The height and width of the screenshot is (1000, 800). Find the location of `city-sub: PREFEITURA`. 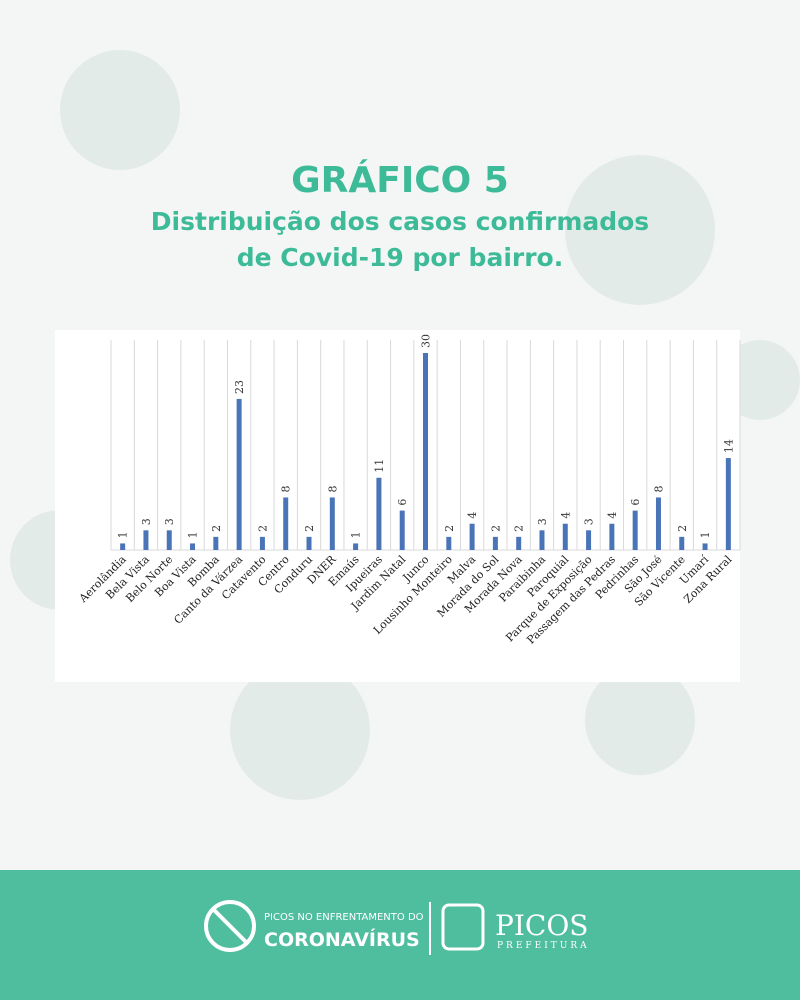

city-sub: PREFEITURA is located at coordinates (543, 946).